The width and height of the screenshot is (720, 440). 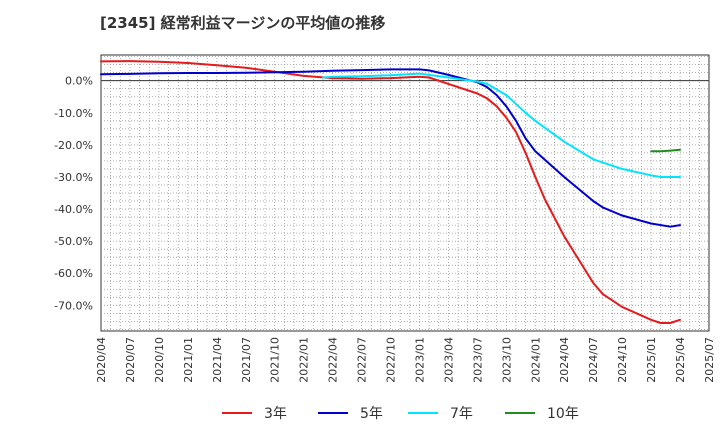 I want to click on x-tick-label: 2024/04, so click(x=564, y=360).